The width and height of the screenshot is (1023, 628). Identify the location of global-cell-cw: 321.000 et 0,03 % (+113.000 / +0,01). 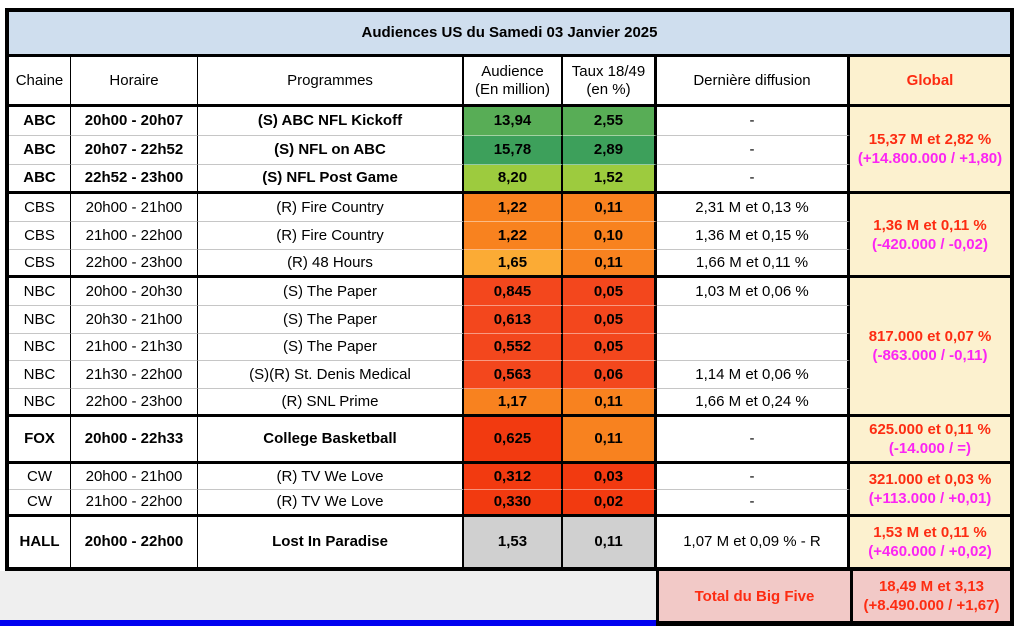
(930, 490).